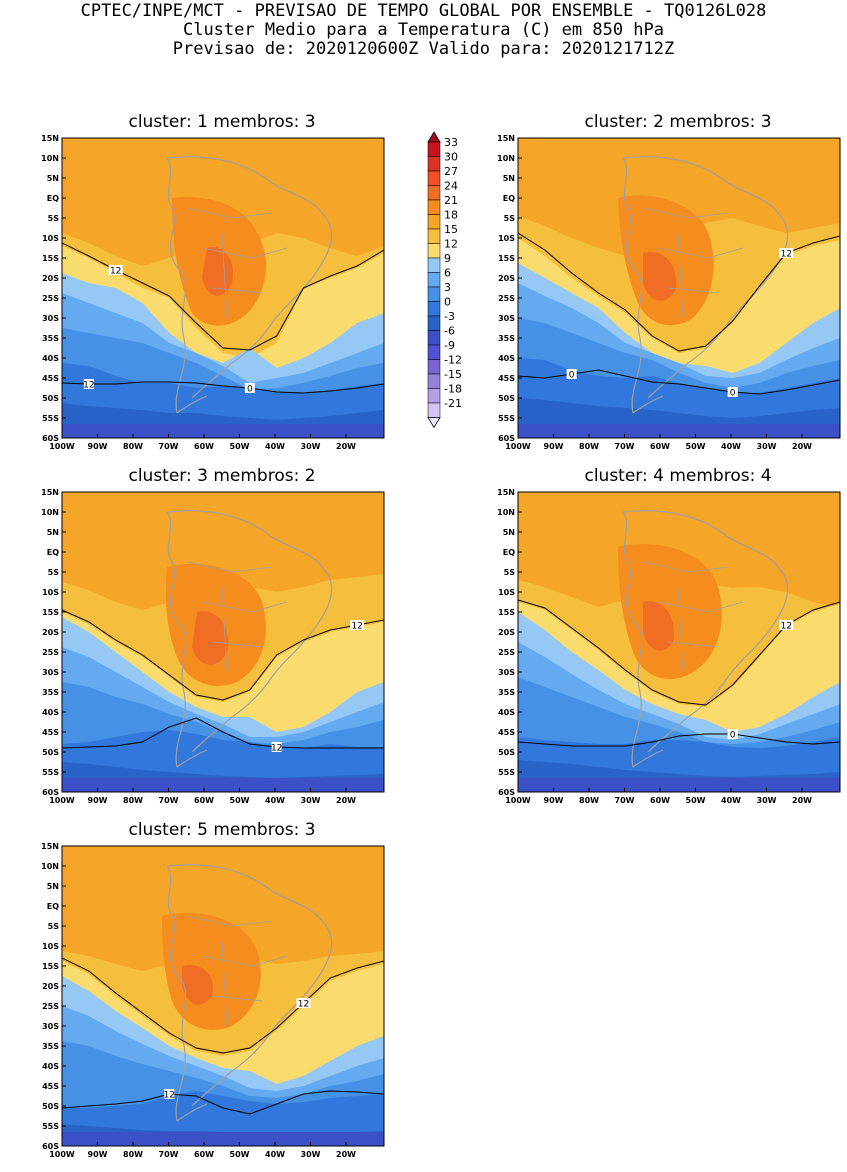 This screenshot has height=1172, width=847. What do you see at coordinates (447, 273) in the screenshot?
I see `colorbar-label: 6` at bounding box center [447, 273].